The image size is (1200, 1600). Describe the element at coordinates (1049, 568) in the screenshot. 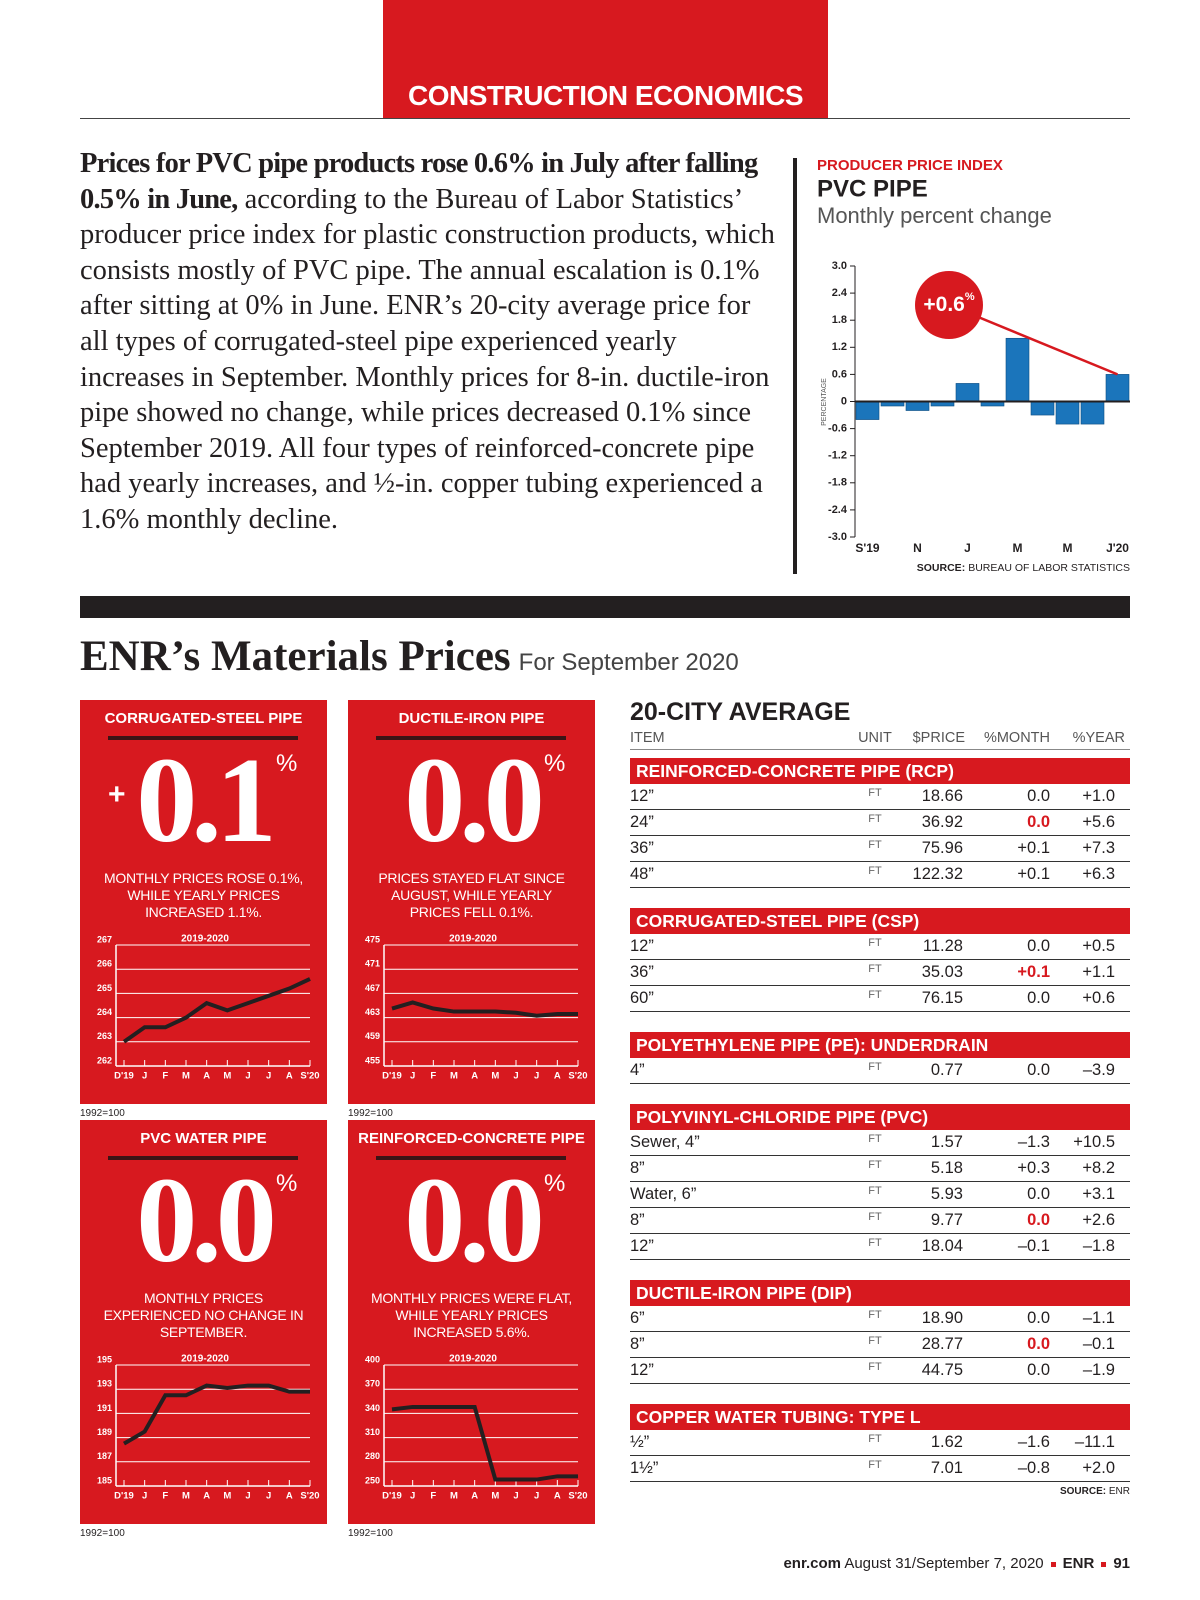

I see `source: BUREAU OF LABOR STATISTICS` at that location.